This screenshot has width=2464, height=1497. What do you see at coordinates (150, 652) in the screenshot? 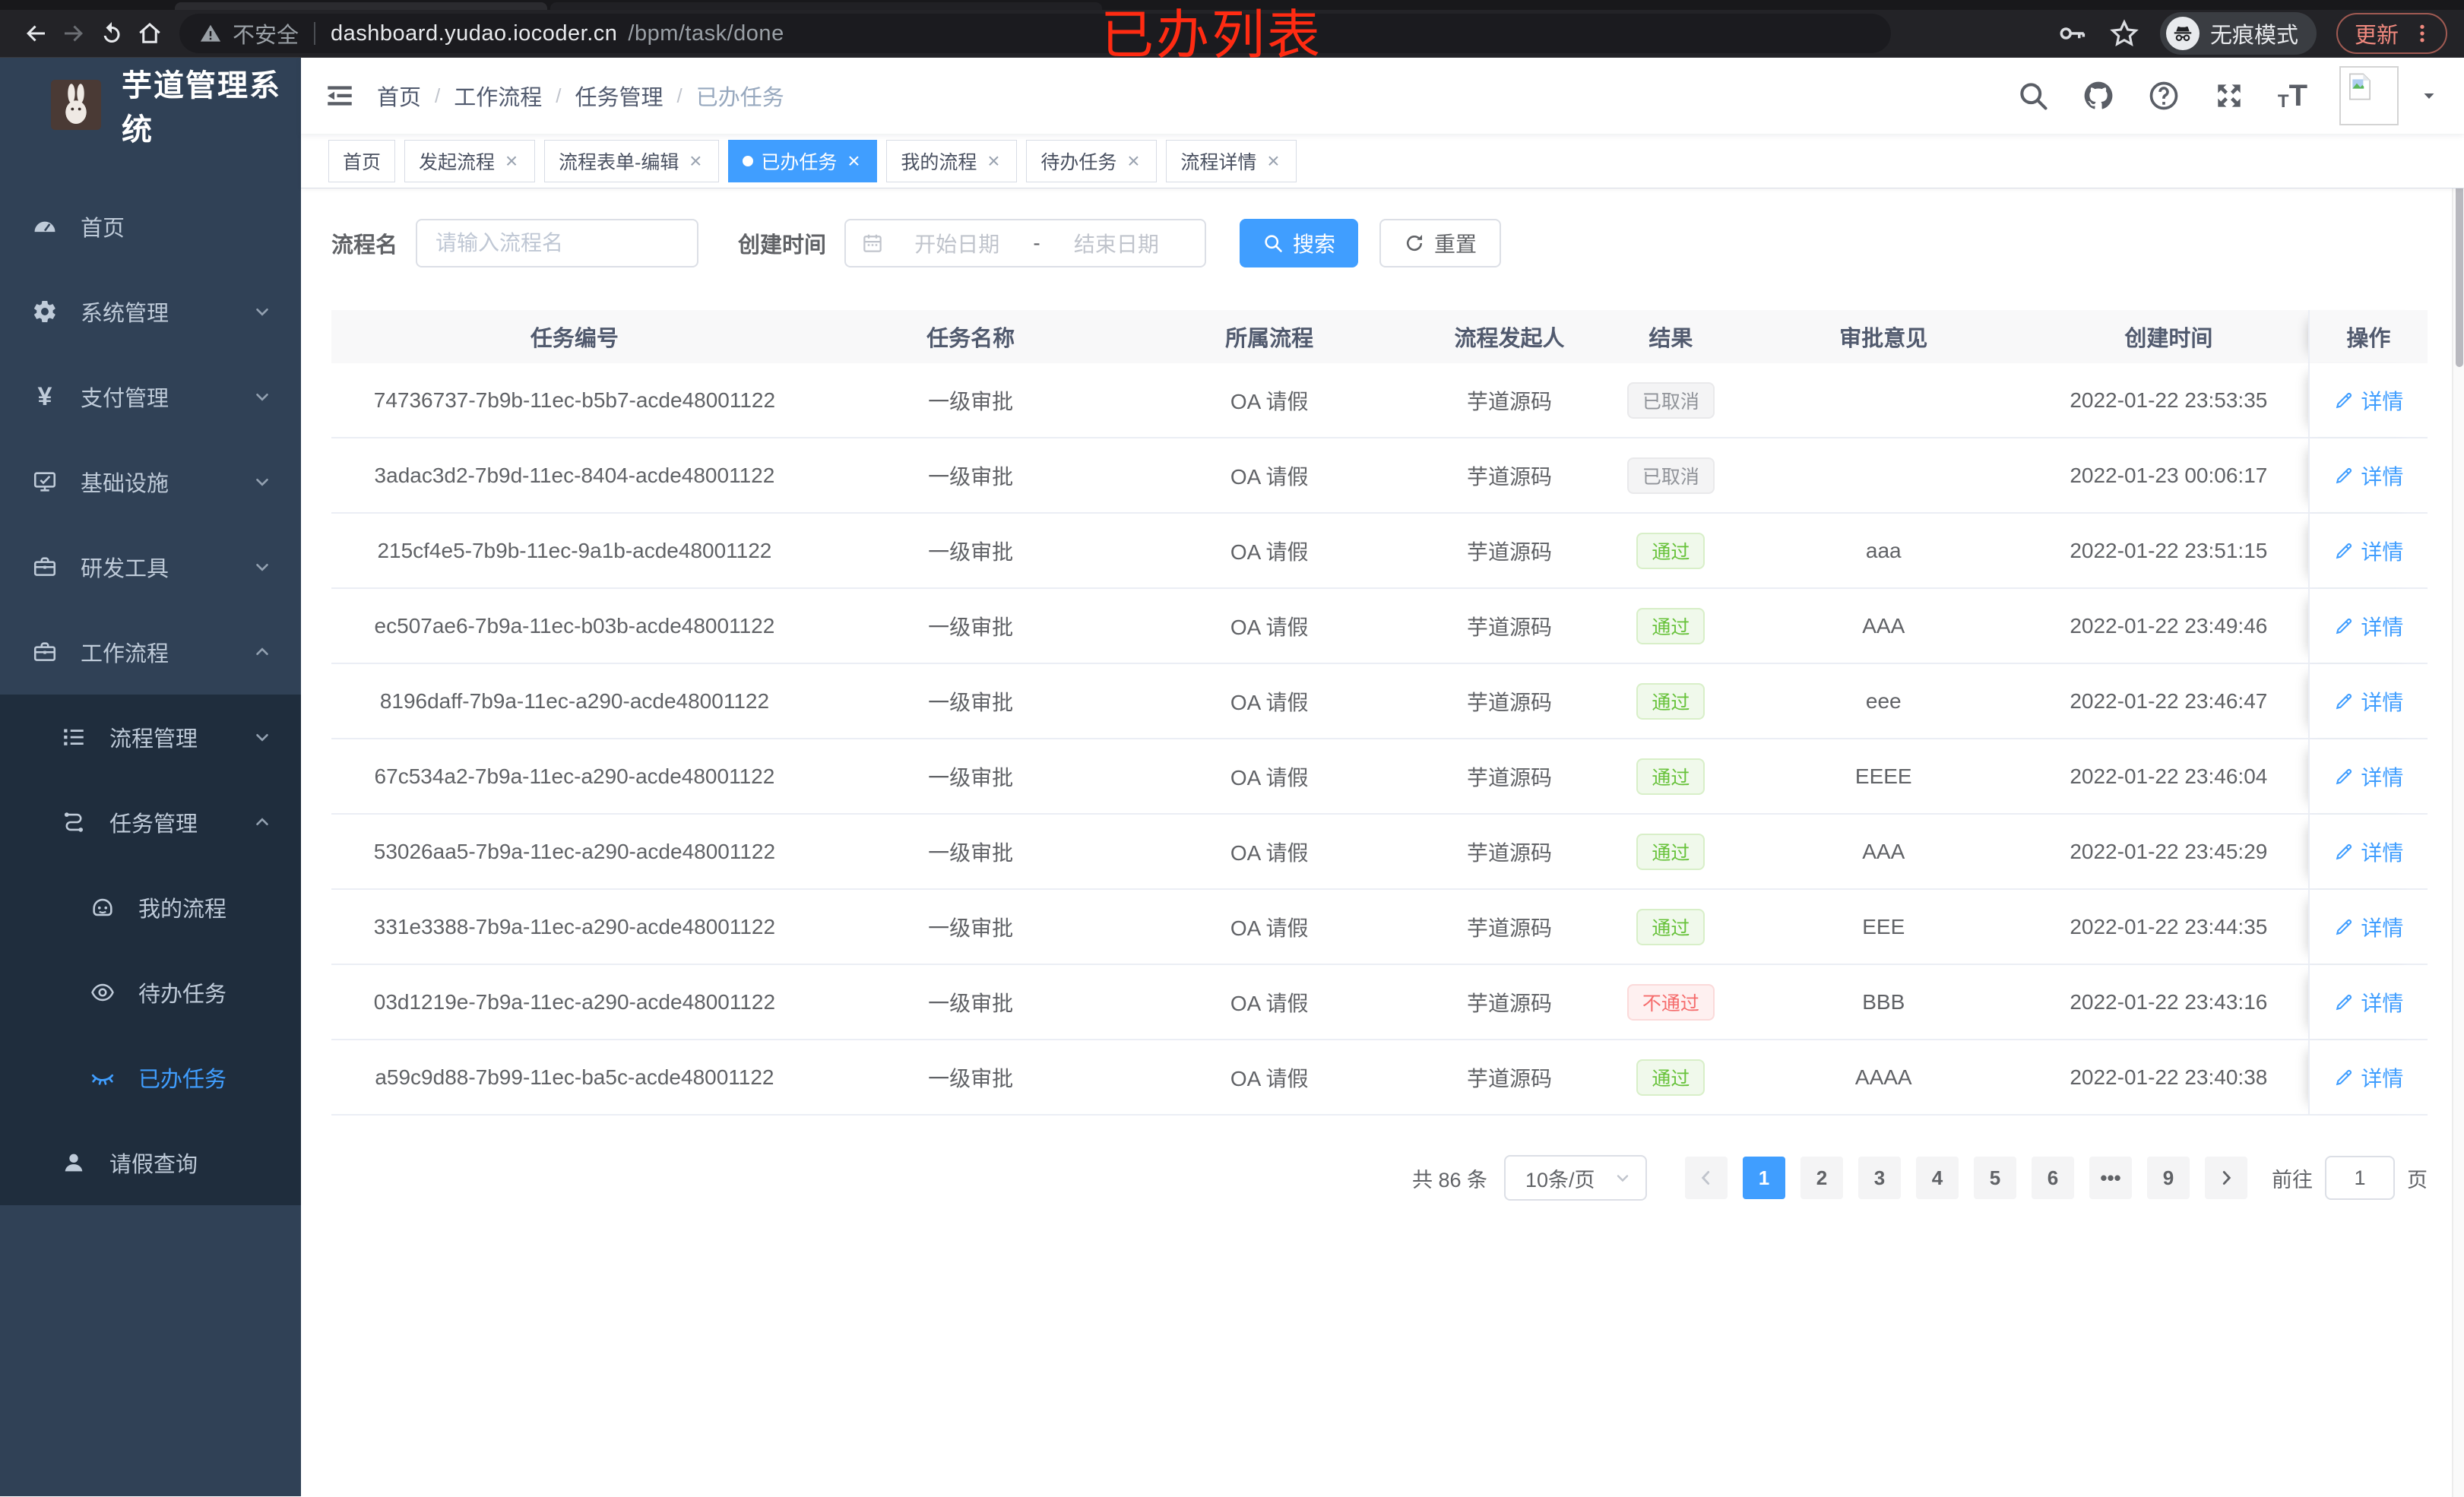
I see `sidebar-item-workflow: 工作流程` at bounding box center [150, 652].